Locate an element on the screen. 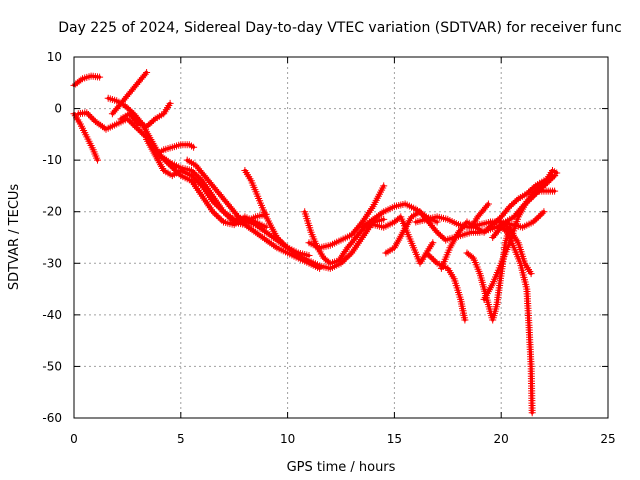  series-line is located at coordinates (479, 215).